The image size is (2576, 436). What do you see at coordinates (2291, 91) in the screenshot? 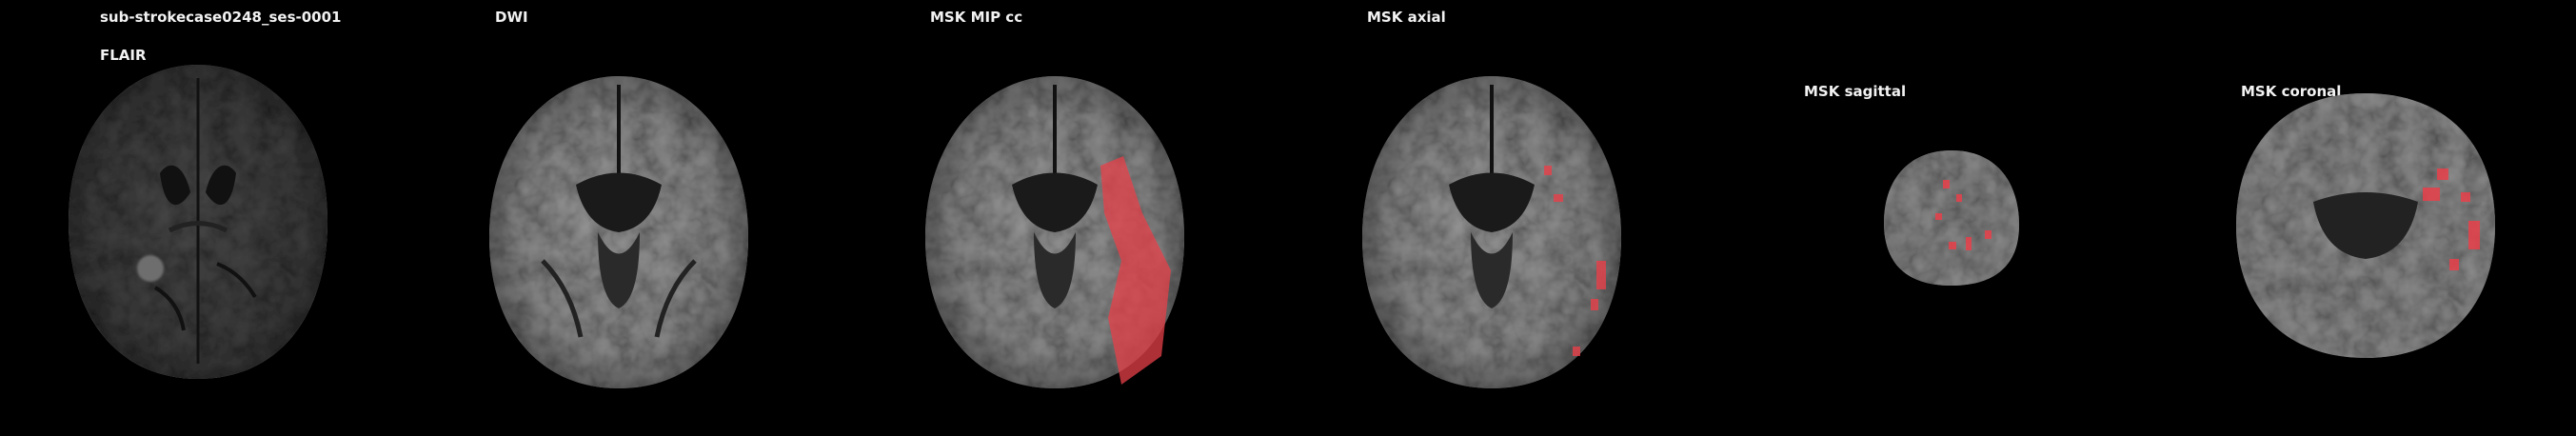
I see `panel-title-coronal: MSK coronal` at bounding box center [2291, 91].